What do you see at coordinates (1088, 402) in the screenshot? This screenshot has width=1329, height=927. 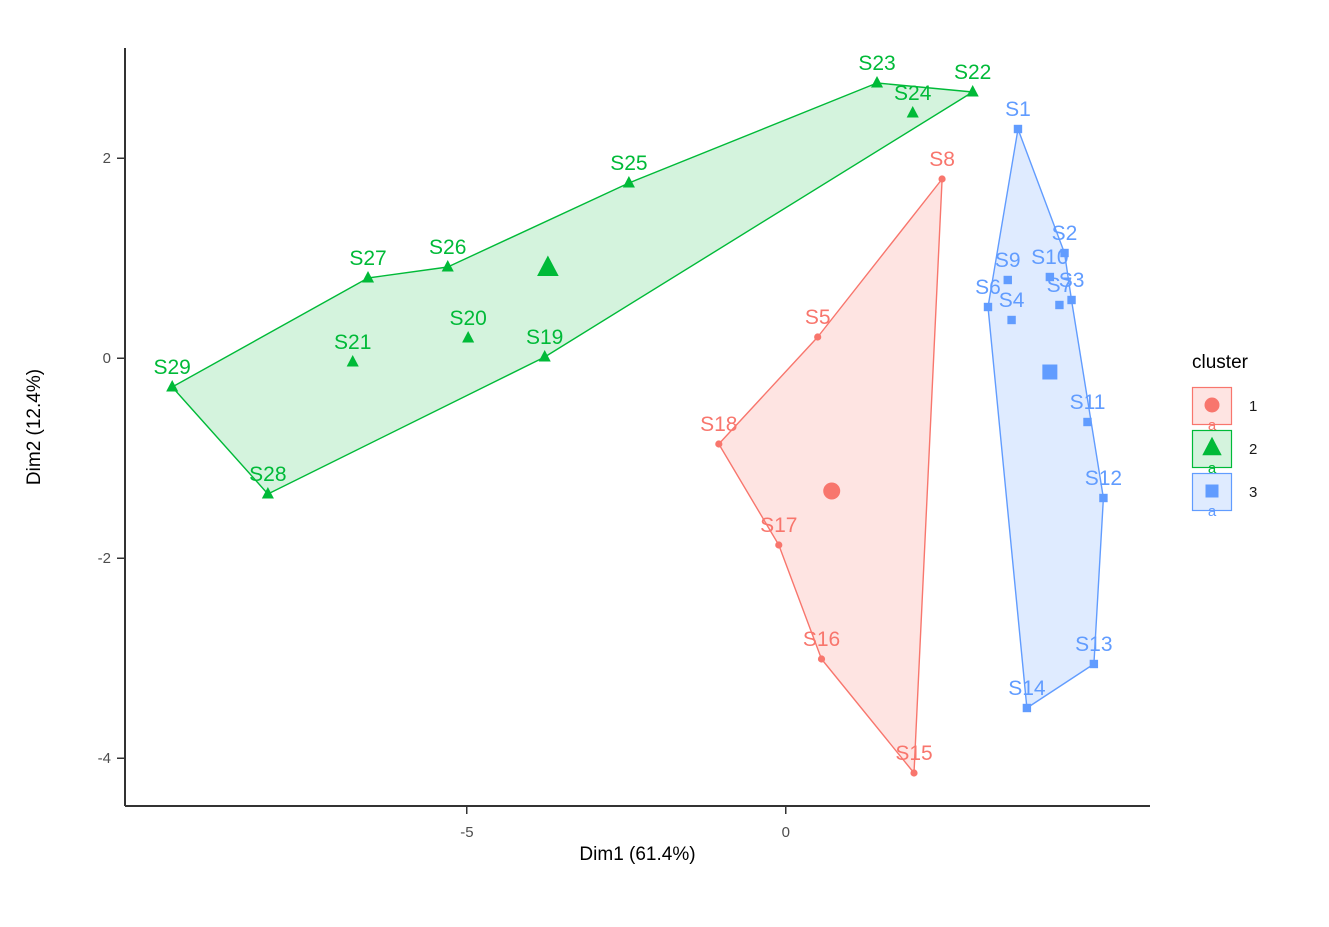 I see `point-label-S11: S11` at bounding box center [1088, 402].